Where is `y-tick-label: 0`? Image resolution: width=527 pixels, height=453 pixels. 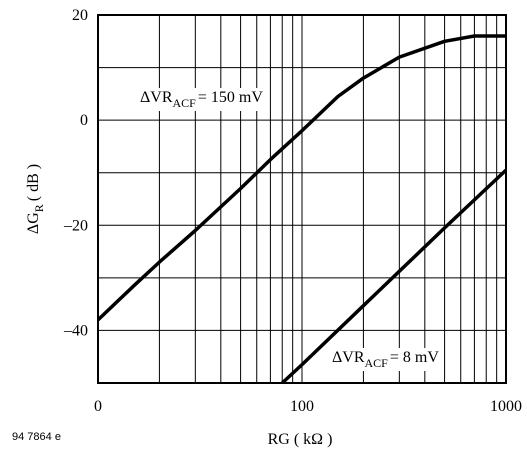 y-tick-label: 0 is located at coordinates (84, 120).